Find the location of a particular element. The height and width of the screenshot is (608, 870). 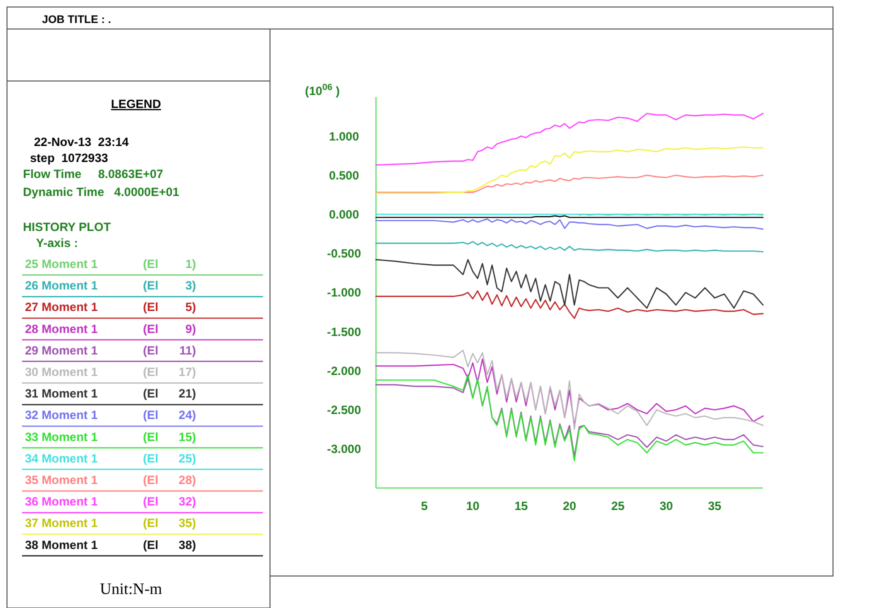

y-tick-label: -3.000 is located at coordinates (344, 449).